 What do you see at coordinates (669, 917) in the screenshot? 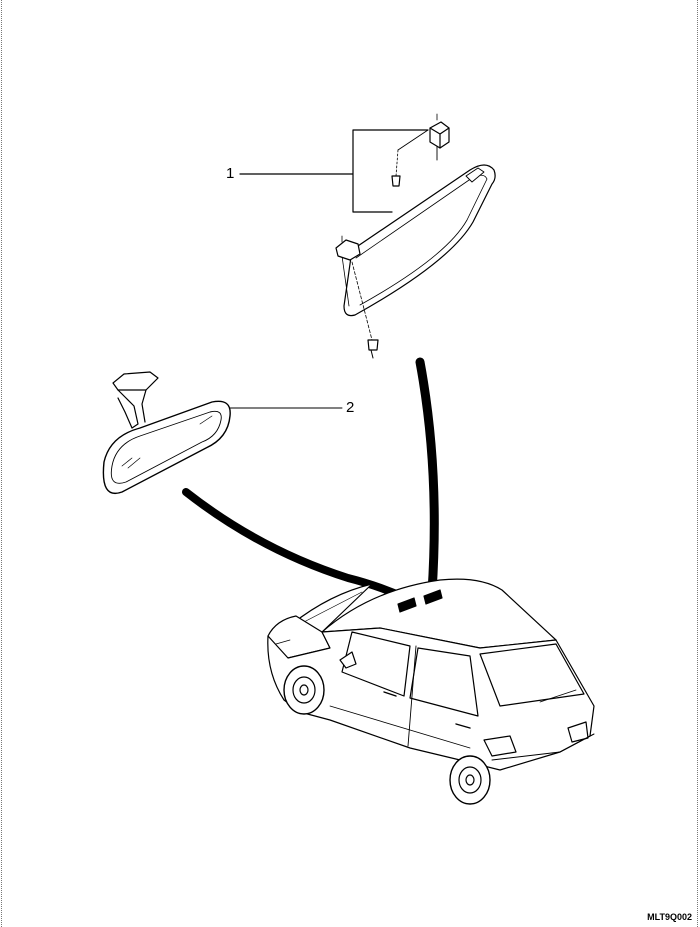
I see `figure-code: MLT9Q002` at bounding box center [669, 917].